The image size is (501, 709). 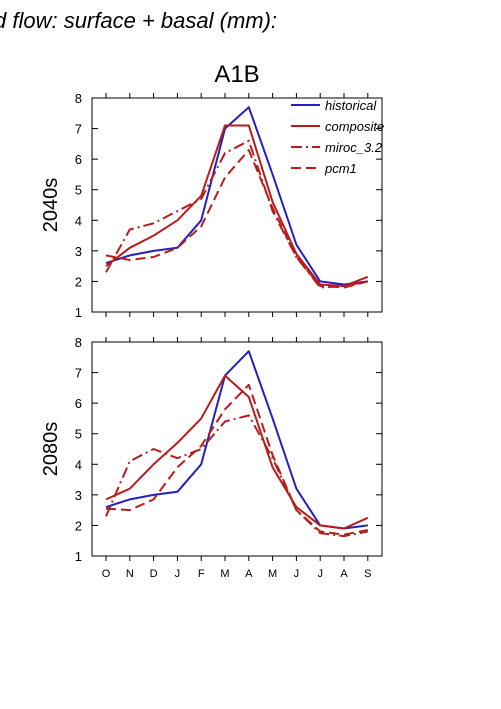 What do you see at coordinates (106, 574) in the screenshot?
I see `x-tick-label: O` at bounding box center [106, 574].